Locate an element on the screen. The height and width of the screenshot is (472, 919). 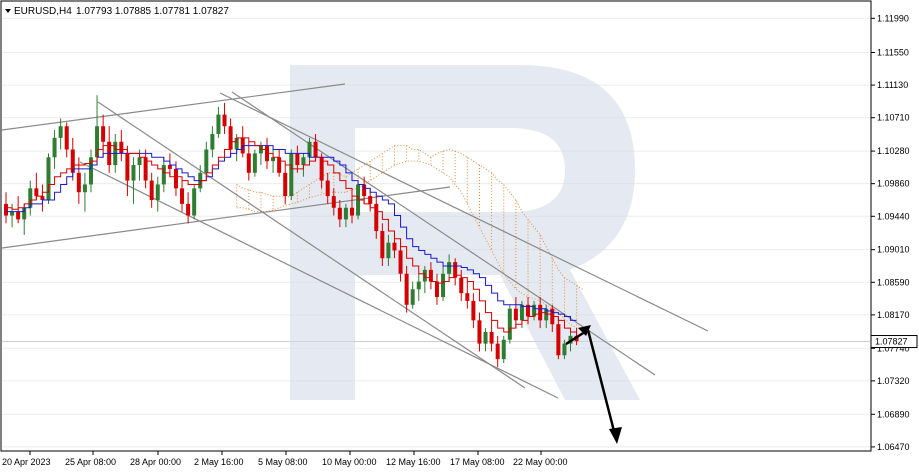
forecast-arrow-up-head is located at coordinates (584, 330).